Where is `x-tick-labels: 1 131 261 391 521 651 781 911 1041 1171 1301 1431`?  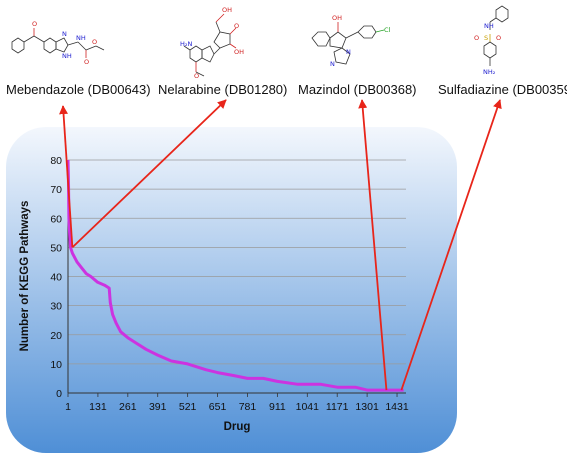 x-tick-labels: 1 131 261 391 521 651 781 911 1041 1171 1301 1431 is located at coordinates (237, 407).